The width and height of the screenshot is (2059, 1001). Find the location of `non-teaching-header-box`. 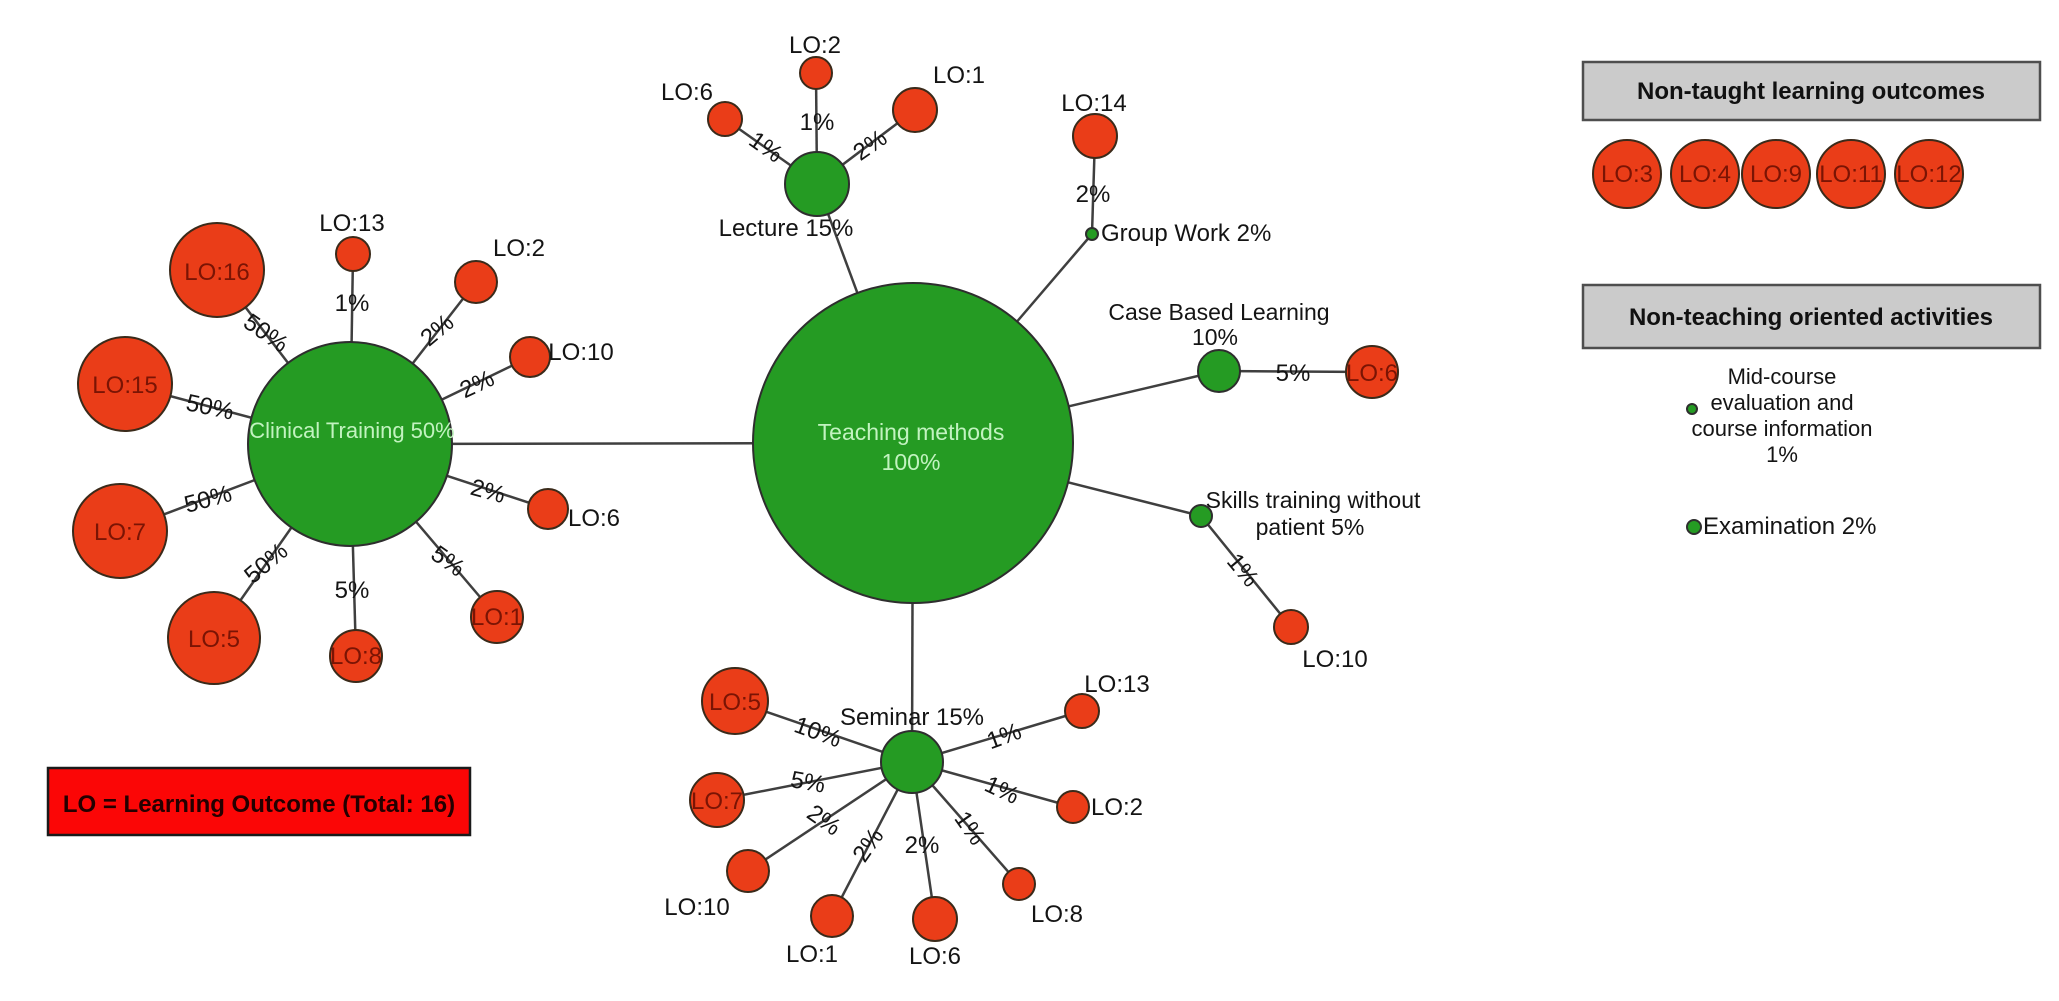

non-teaching-header-box is located at coordinates (1811, 316).